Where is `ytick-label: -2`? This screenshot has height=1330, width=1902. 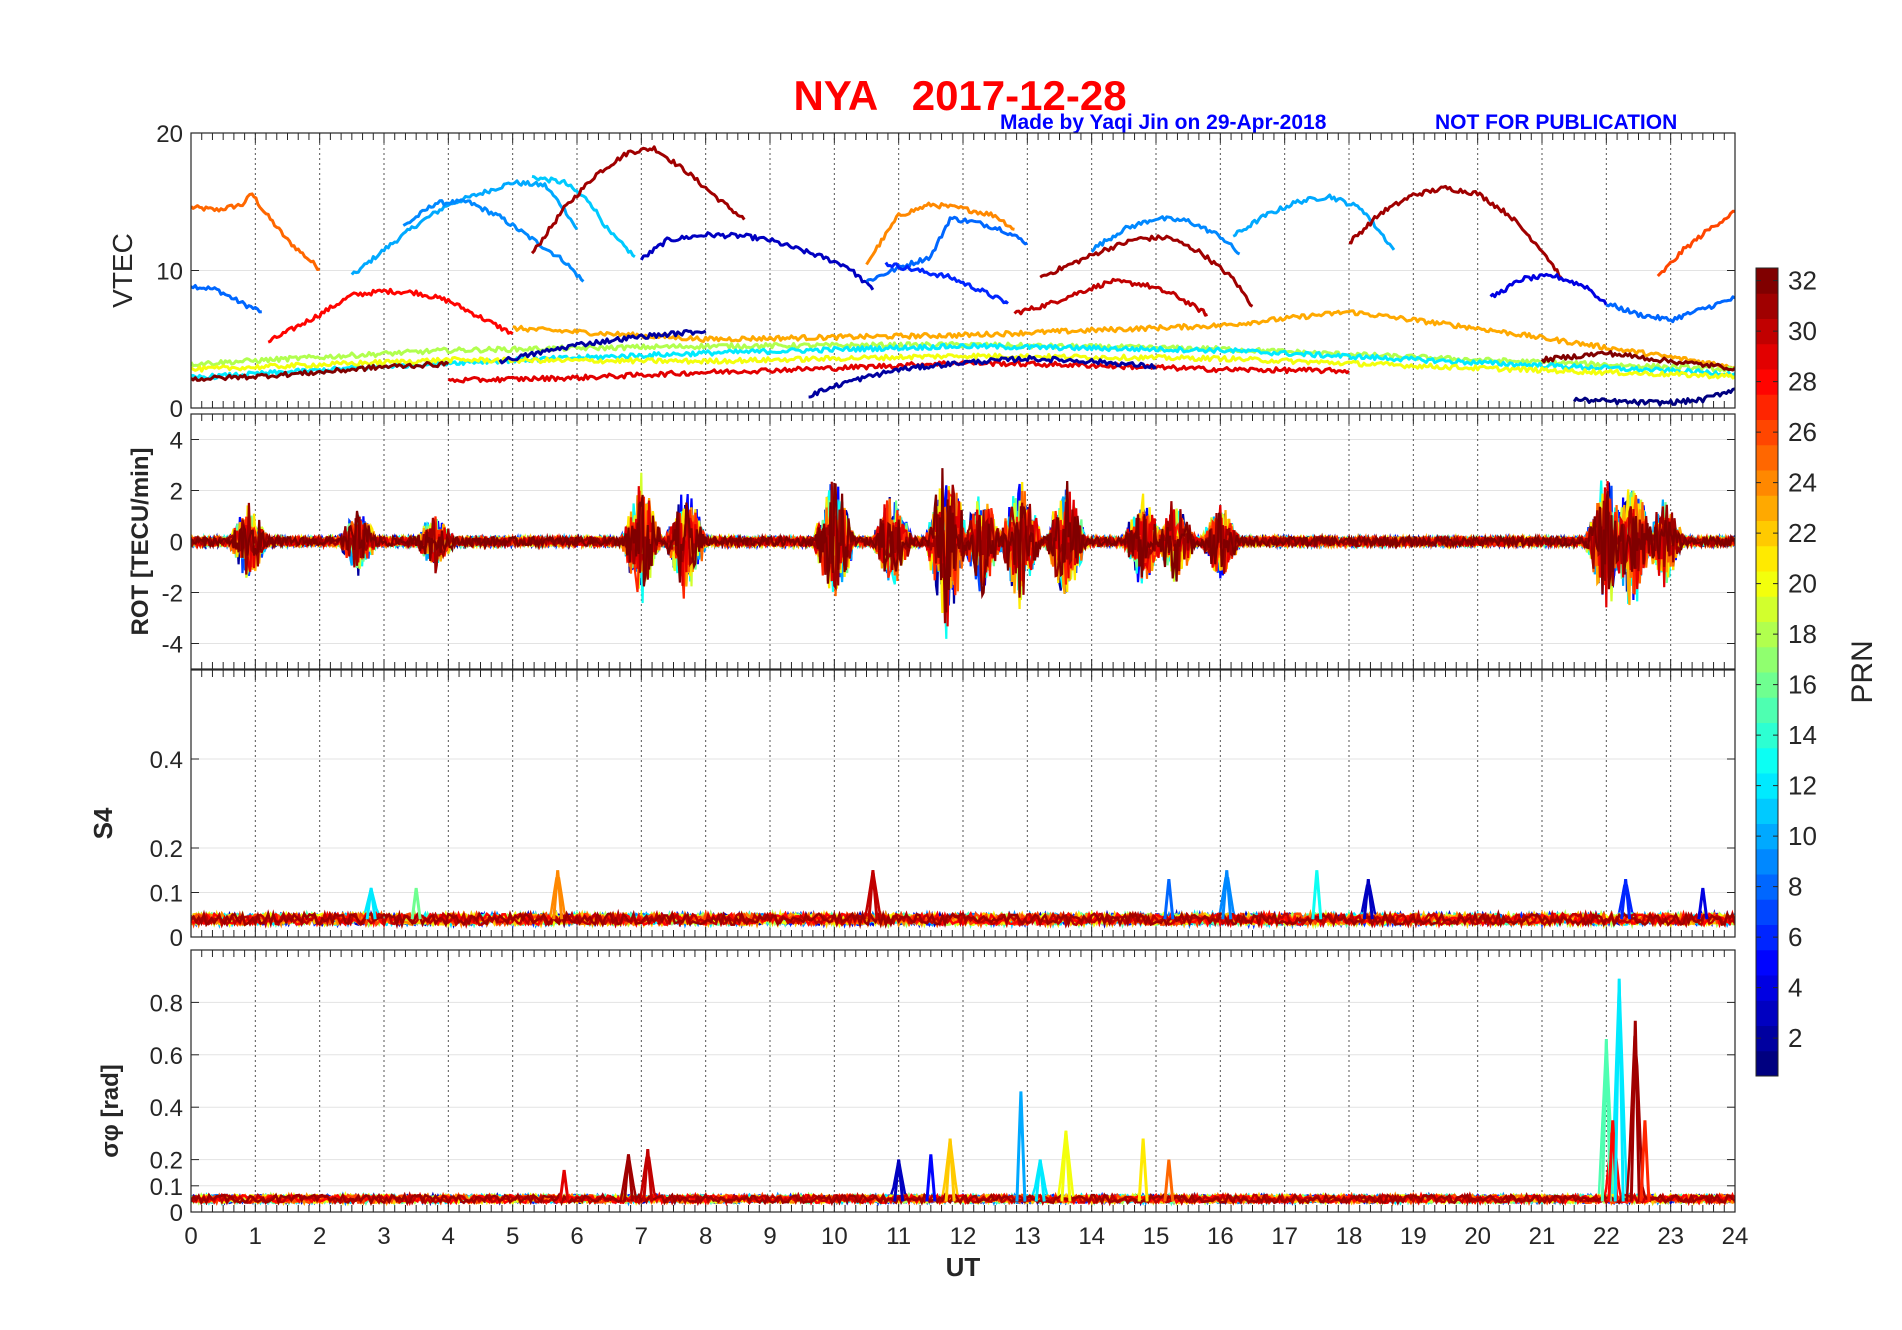 ytick-label: -2 is located at coordinates (172, 594).